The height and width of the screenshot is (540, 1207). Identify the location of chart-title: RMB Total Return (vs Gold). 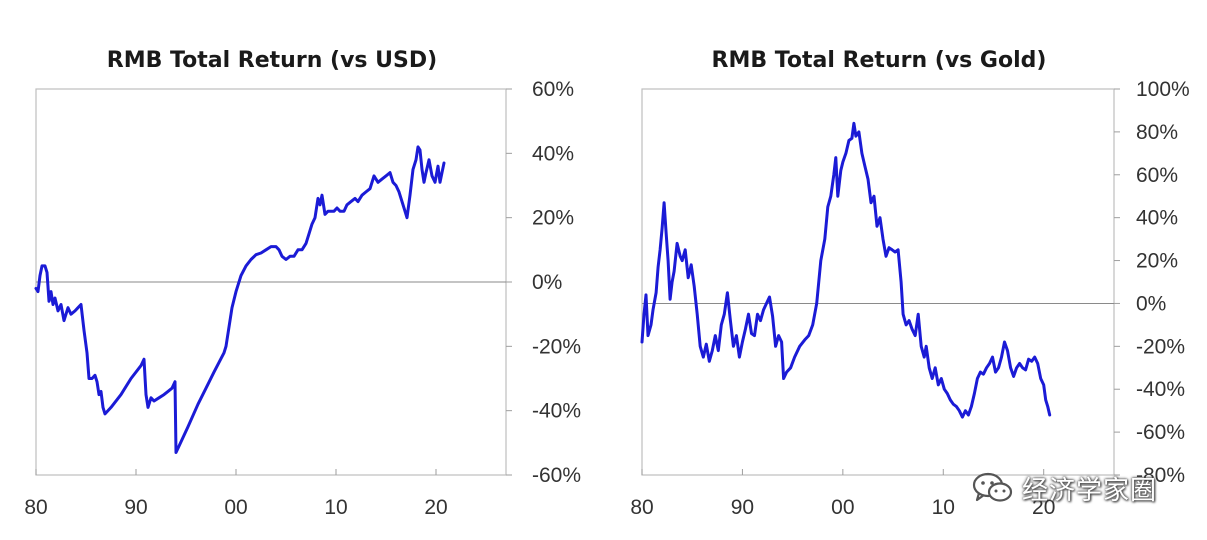
(879, 60).